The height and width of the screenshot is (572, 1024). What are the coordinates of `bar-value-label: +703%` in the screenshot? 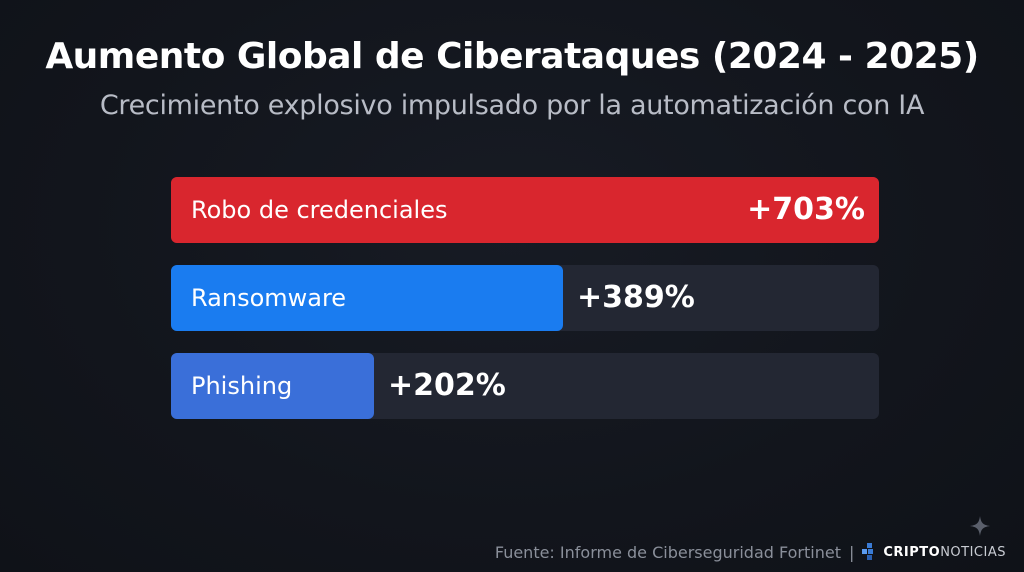 It's located at (806, 209).